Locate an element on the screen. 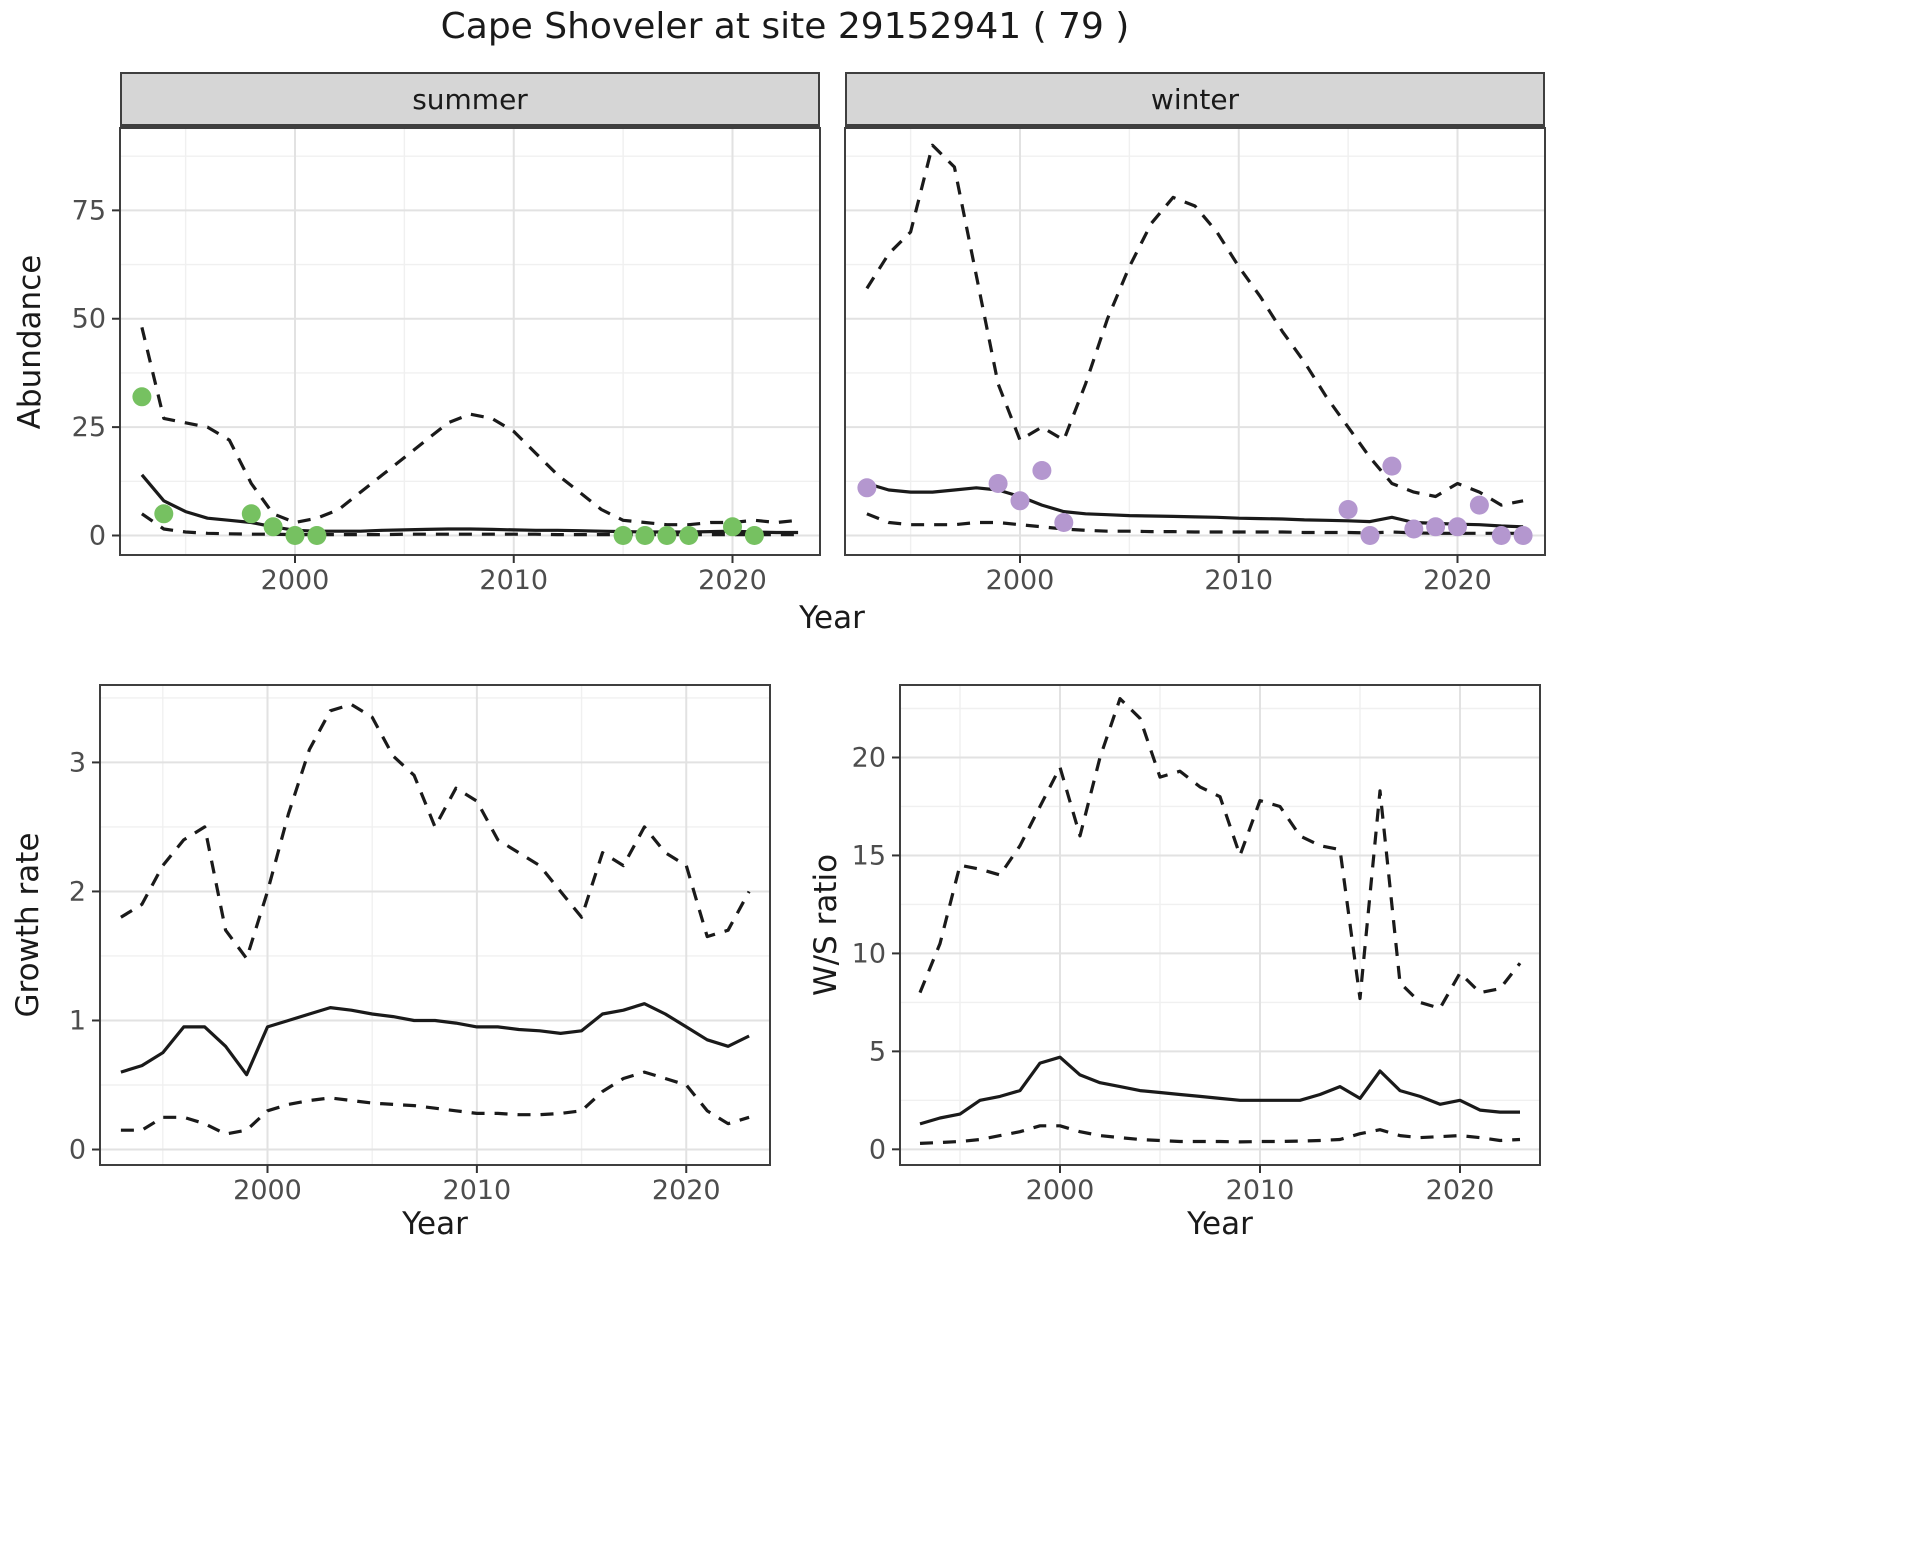 This screenshot has height=1560, width=1920. year-axis-label-bottom-right: Year is located at coordinates (1220, 1224).